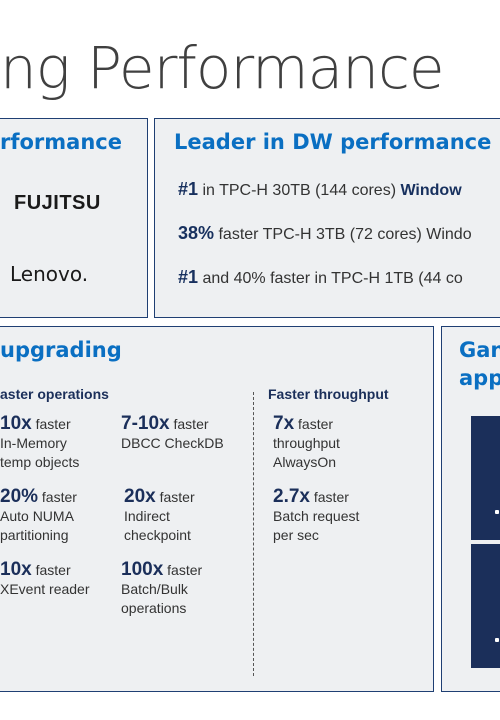 This screenshot has height=720, width=500. What do you see at coordinates (497, 512) in the screenshot?
I see `tile-1-fragment` at bounding box center [497, 512].